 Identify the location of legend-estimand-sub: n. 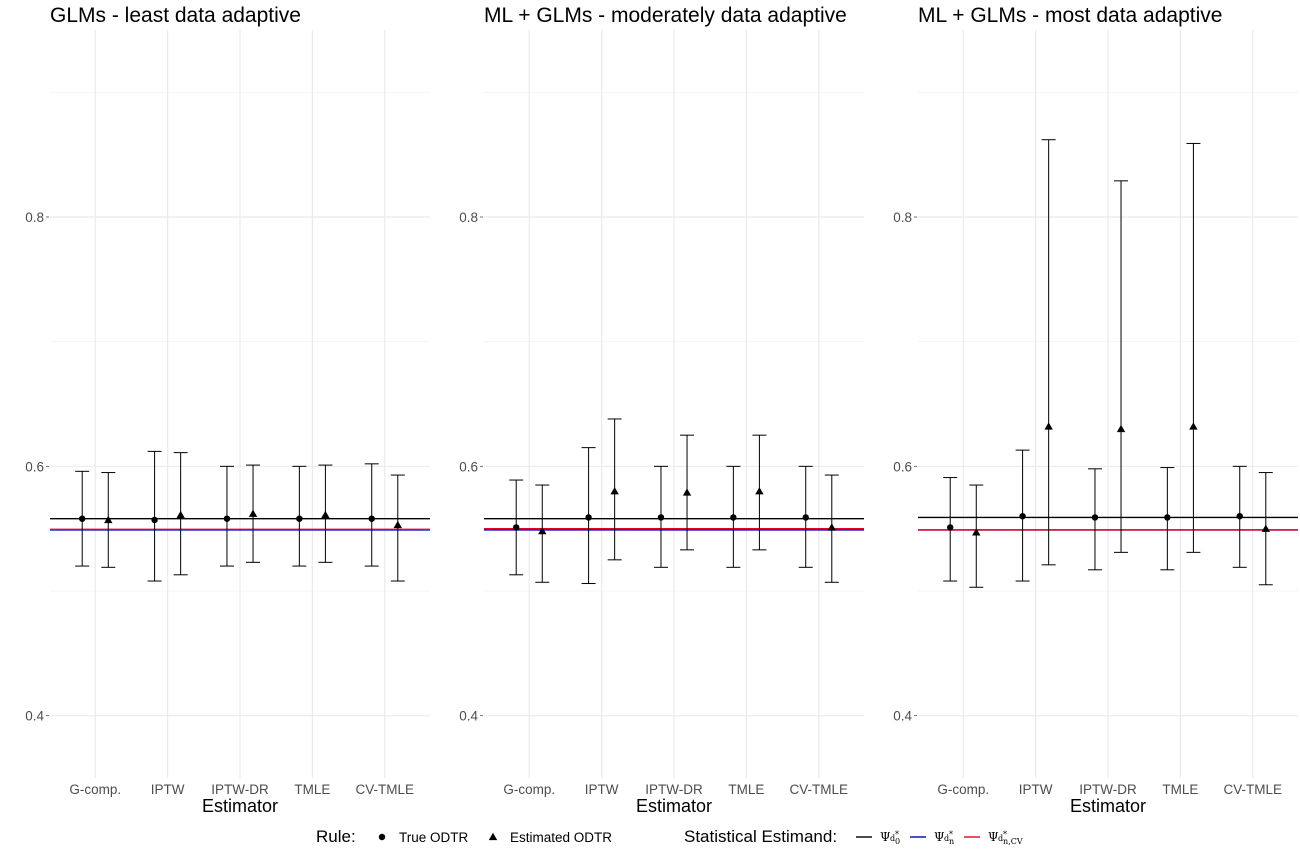
(951, 841).